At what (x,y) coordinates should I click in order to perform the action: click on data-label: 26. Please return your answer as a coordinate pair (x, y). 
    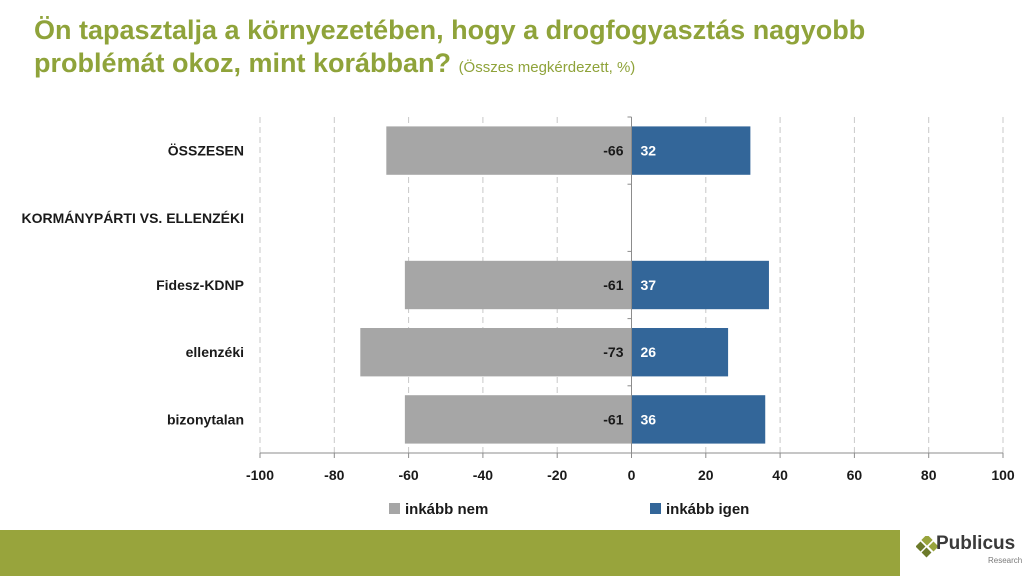
    Looking at the image, I should click on (649, 352).